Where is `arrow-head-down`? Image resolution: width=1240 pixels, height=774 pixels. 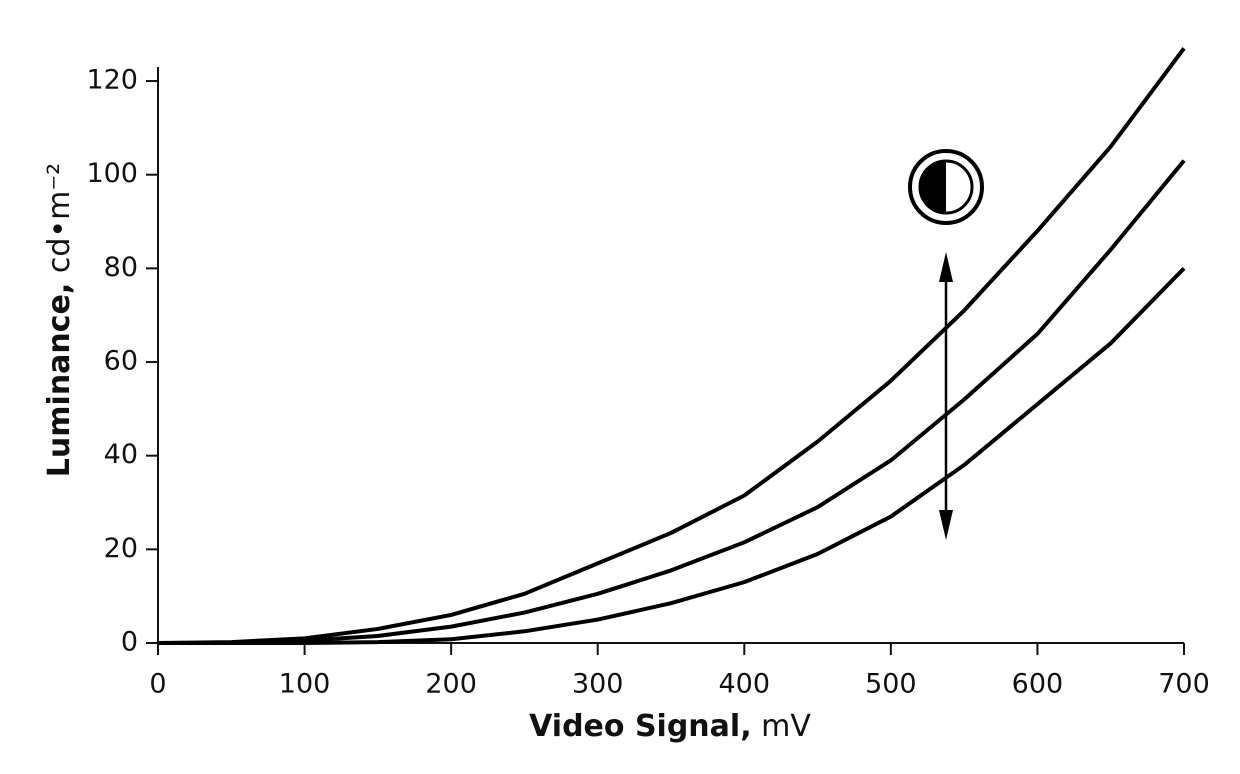
arrow-head-down is located at coordinates (946, 525).